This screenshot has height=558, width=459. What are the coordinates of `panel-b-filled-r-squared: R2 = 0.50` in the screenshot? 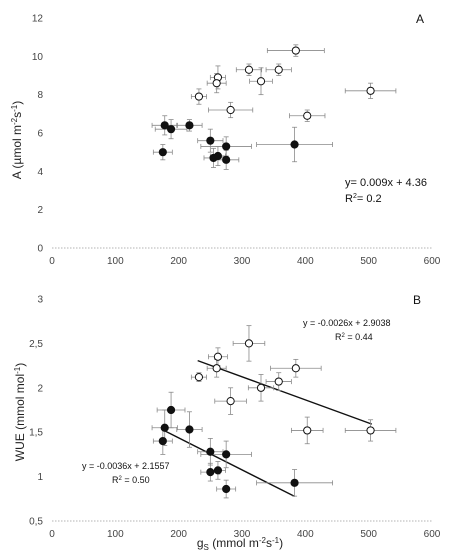 It's located at (131, 480).